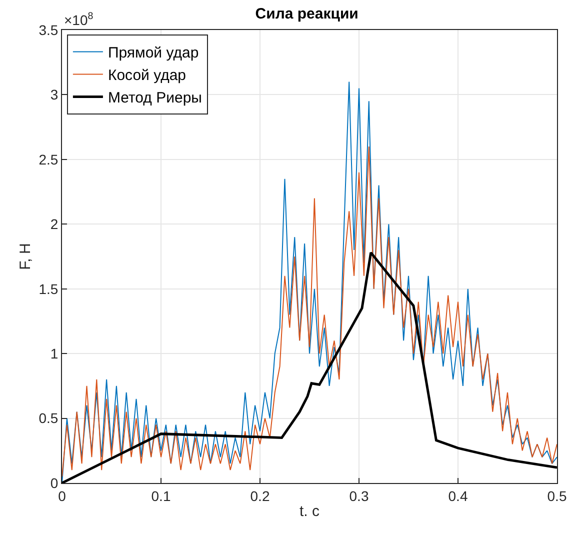  I want to click on text: ×10$^{8}$, so click(79, 19).